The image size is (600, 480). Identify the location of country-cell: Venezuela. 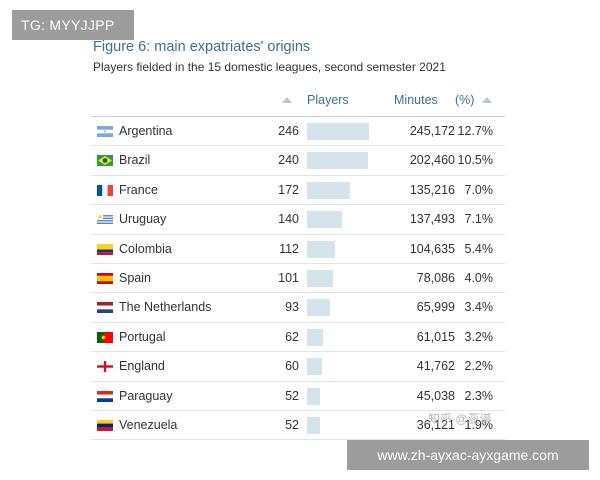
(148, 424).